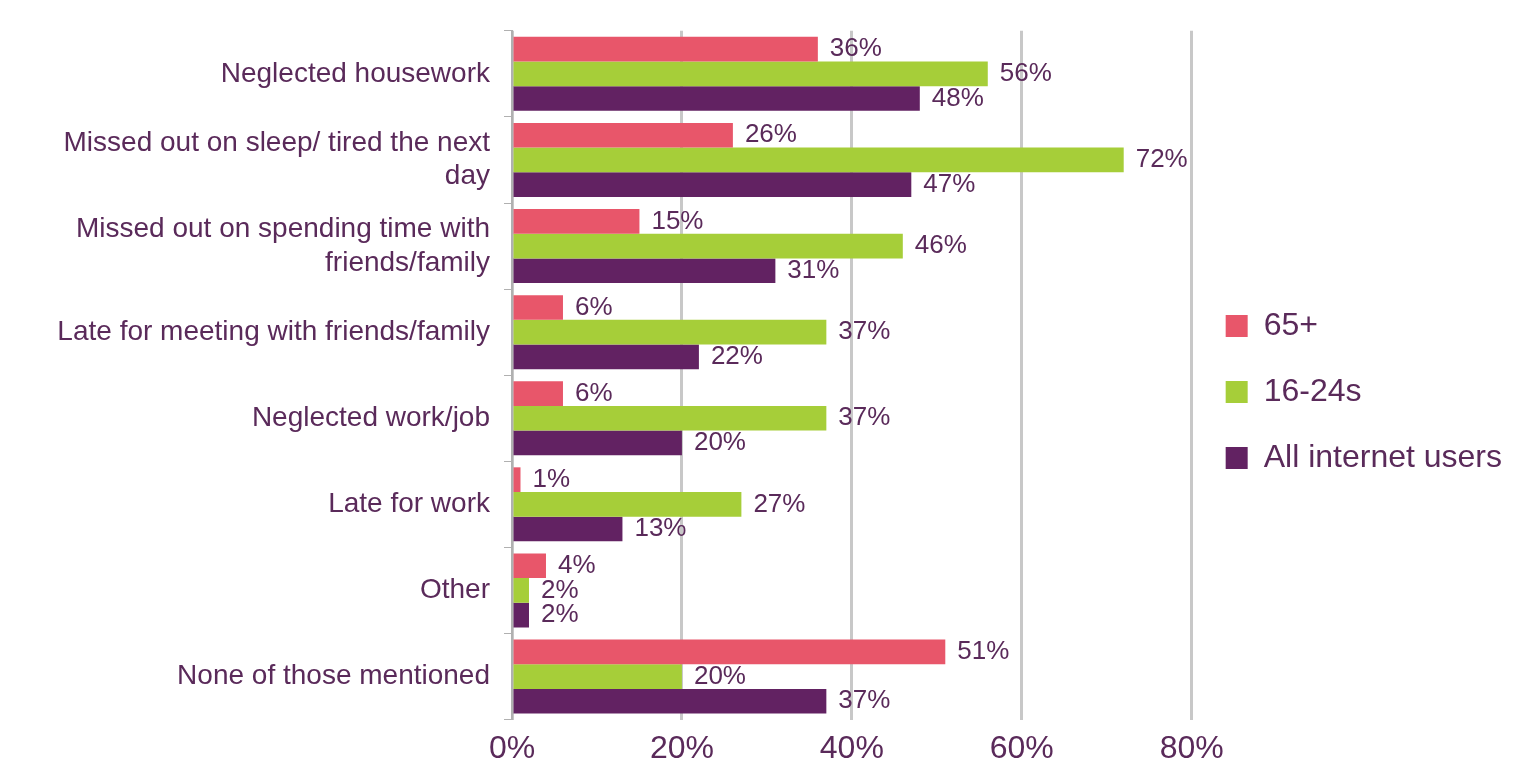 The width and height of the screenshot is (1522, 778). What do you see at coordinates (813, 268) in the screenshot?
I see `data-label: 31%` at bounding box center [813, 268].